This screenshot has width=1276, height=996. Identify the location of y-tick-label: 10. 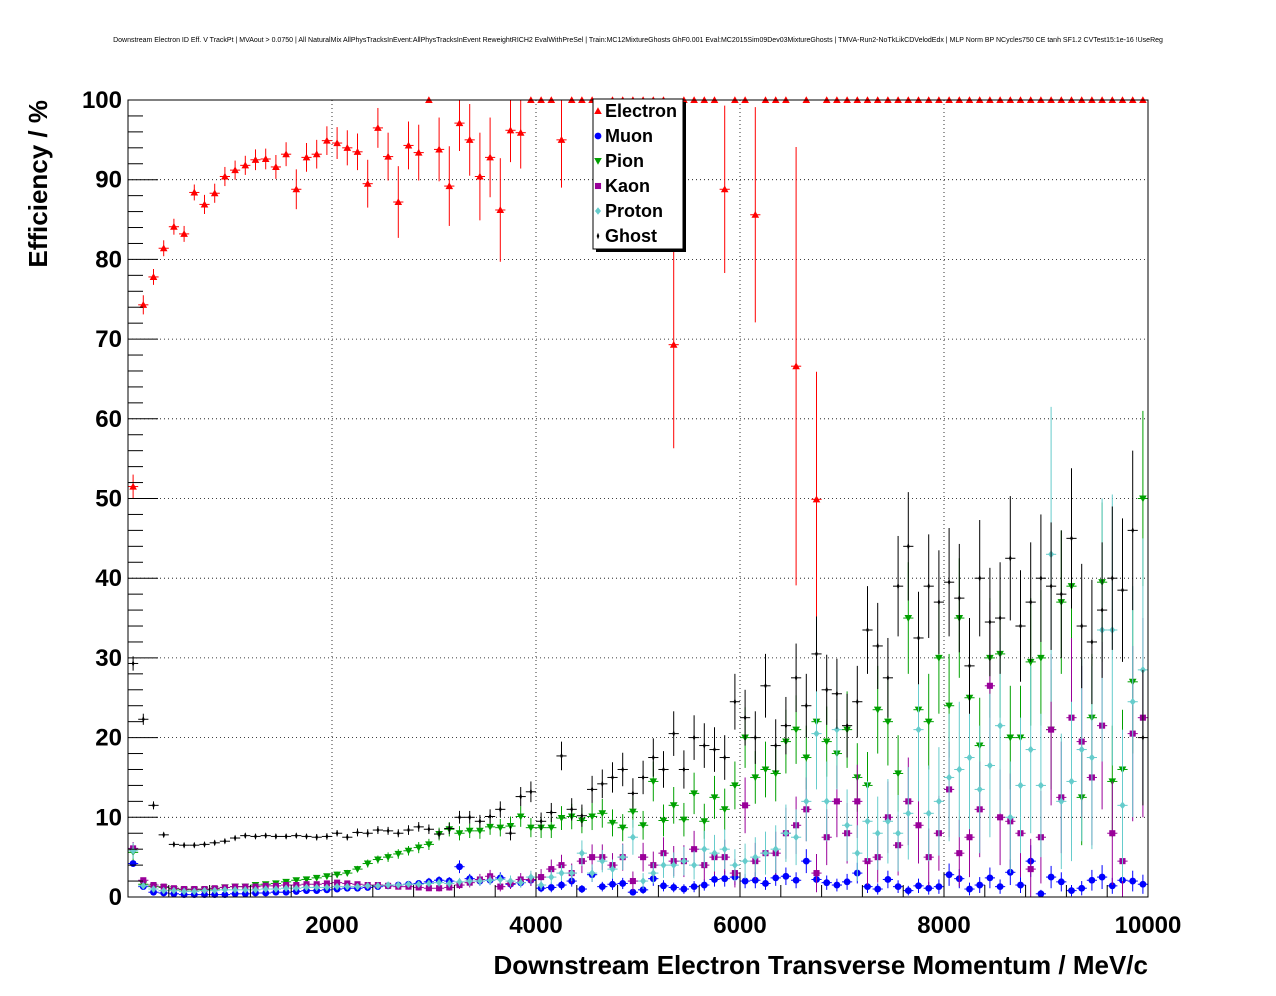
(108, 817).